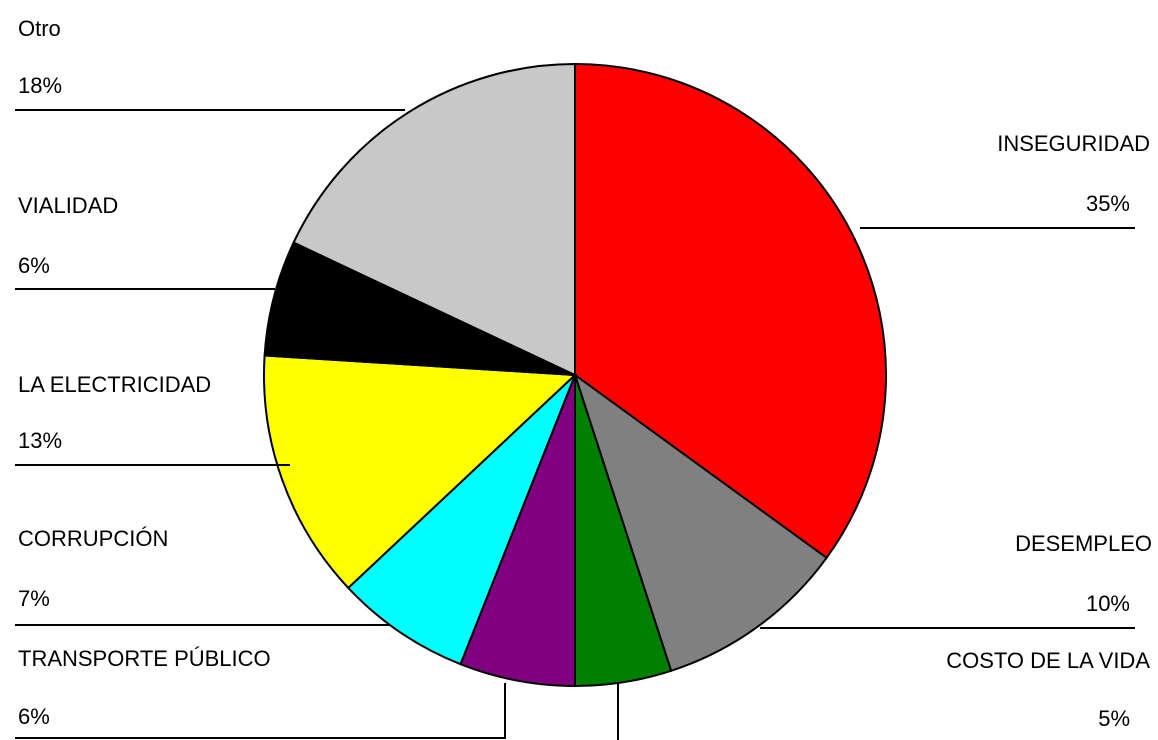  What do you see at coordinates (1048, 660) in the screenshot?
I see `slice-label: COSTO DE LA VIDA` at bounding box center [1048, 660].